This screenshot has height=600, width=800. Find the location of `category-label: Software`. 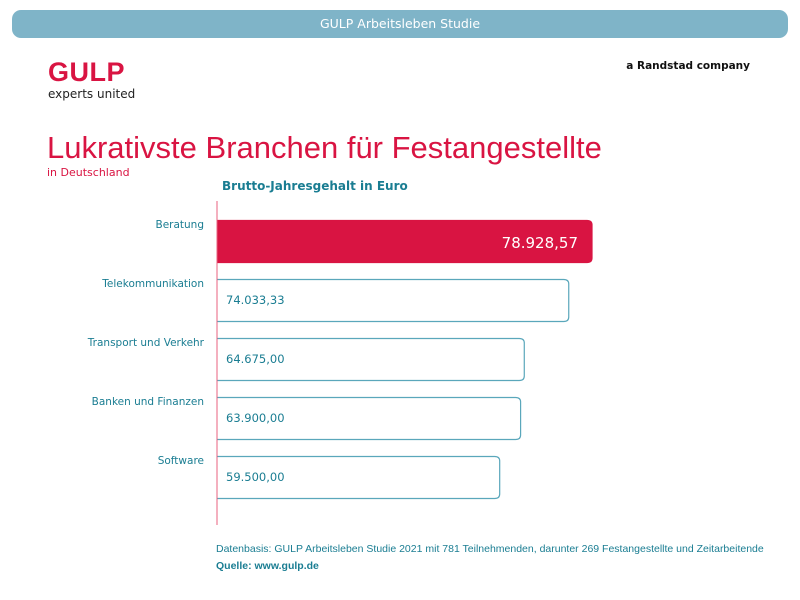

category-label: Software is located at coordinates (181, 461).